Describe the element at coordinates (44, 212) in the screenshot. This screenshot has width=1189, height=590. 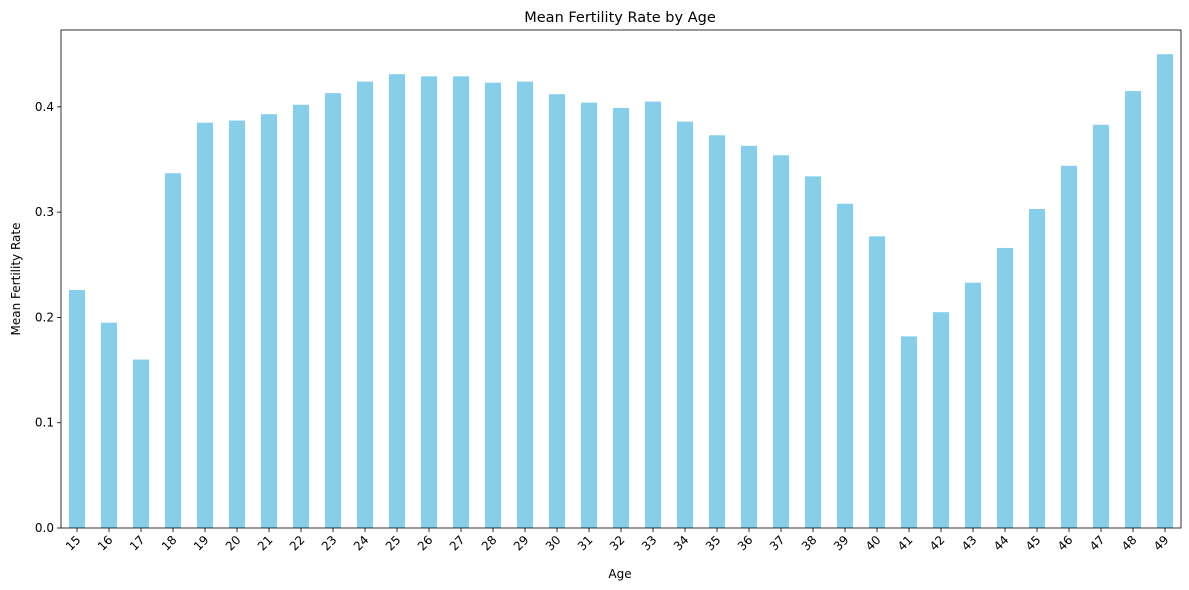
I see `y-tick-label: 0.3` at that location.